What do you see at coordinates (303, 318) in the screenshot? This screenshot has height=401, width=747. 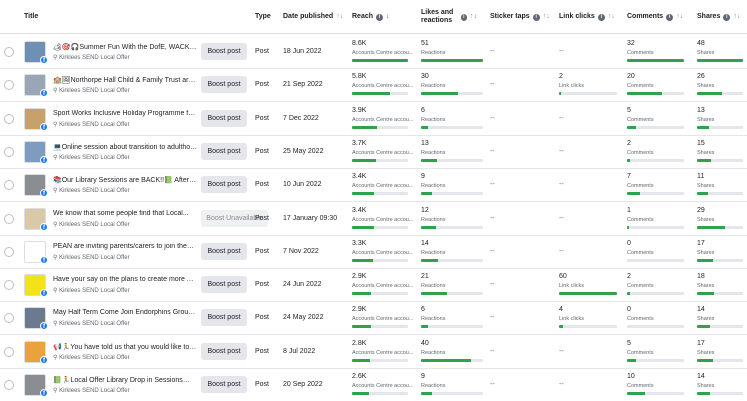 I see `date-published: 24 May 2022` at bounding box center [303, 318].